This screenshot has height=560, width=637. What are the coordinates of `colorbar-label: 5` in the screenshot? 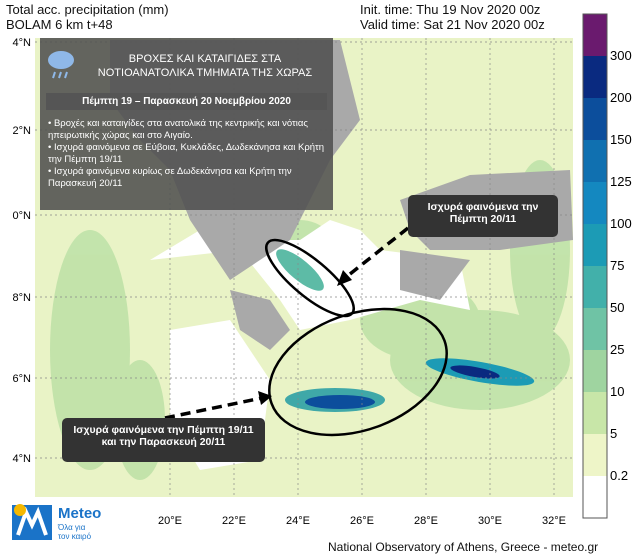 It's located at (613, 433).